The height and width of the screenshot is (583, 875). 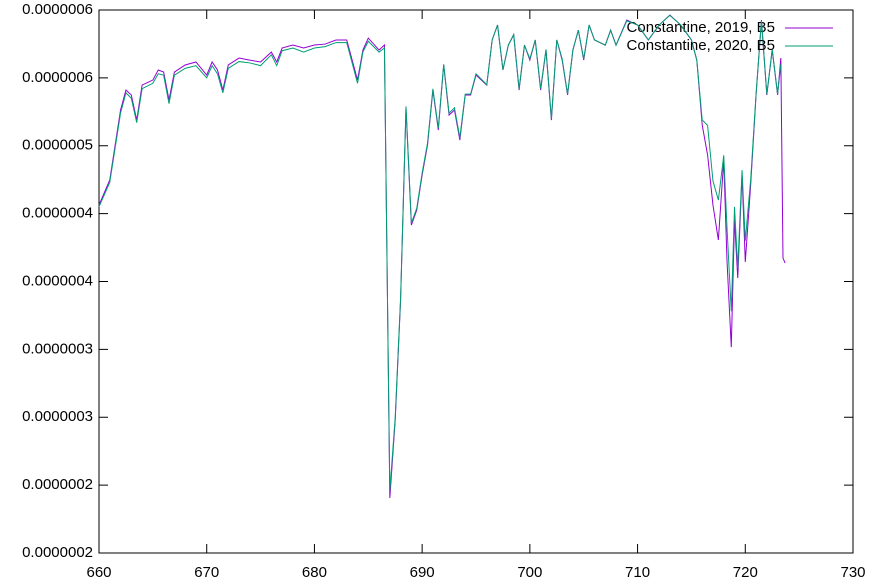 What do you see at coordinates (701, 45) in the screenshot?
I see `legend-label: Constantine, 2020, B5` at bounding box center [701, 45].